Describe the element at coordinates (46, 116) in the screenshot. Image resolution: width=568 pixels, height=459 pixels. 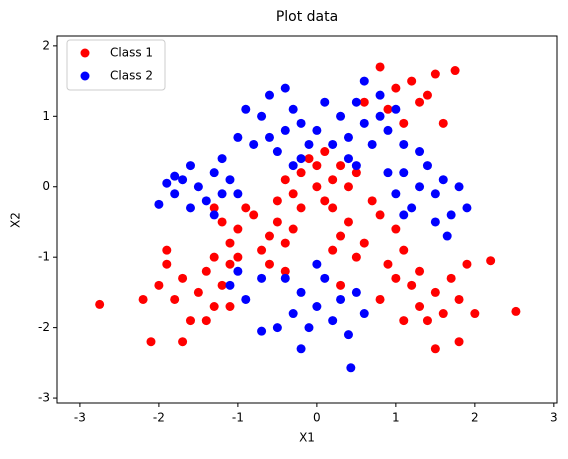
I see `y-tick-label: 1` at that location.